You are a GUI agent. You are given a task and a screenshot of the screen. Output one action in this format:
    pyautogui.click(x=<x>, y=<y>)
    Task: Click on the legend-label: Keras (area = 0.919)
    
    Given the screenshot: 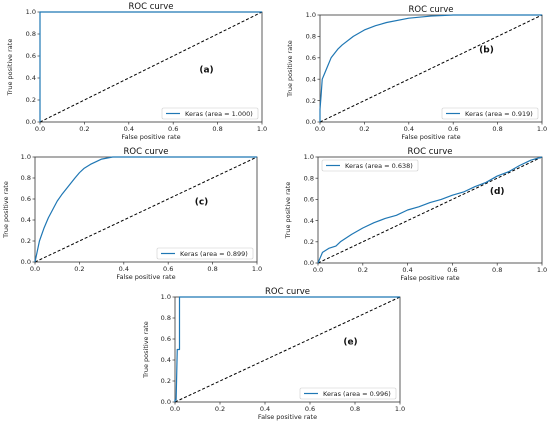 What is the action you would take?
    pyautogui.click(x=499, y=114)
    